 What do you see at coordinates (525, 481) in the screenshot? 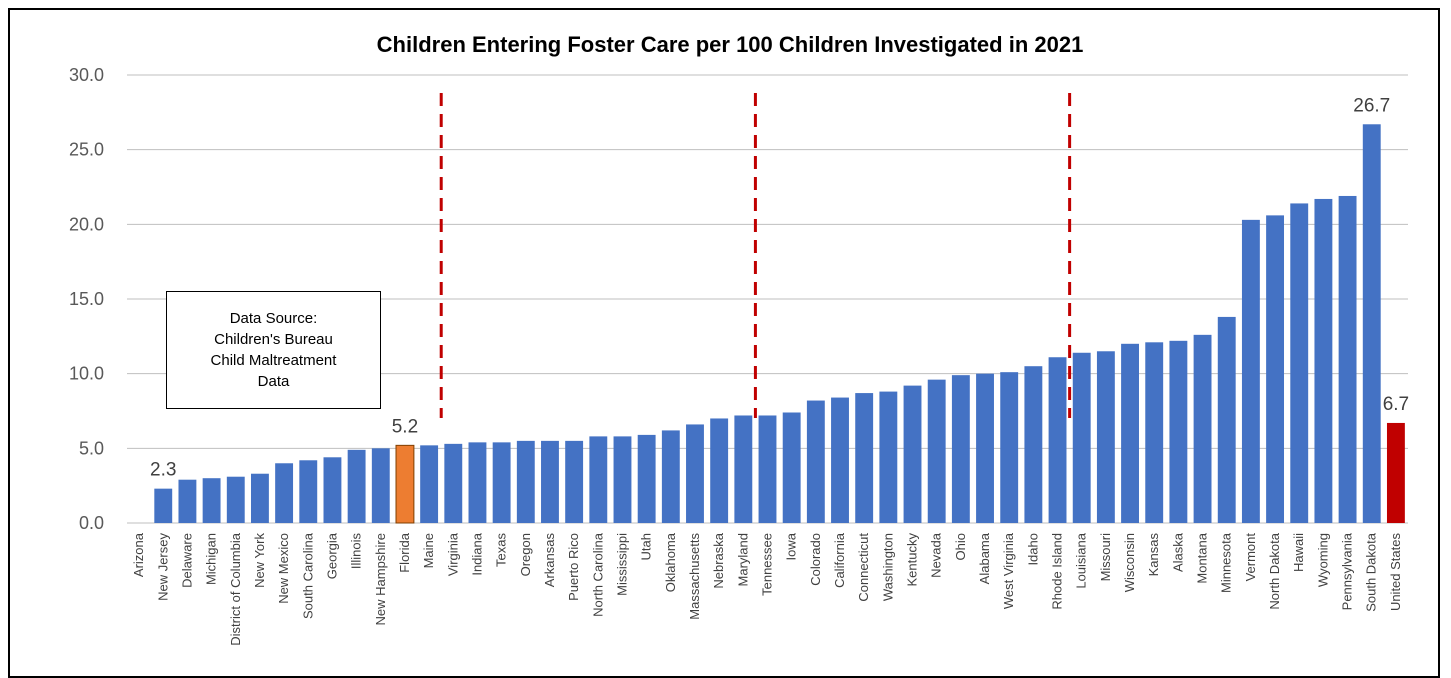
I see `bar-oregon` at bounding box center [525, 481].